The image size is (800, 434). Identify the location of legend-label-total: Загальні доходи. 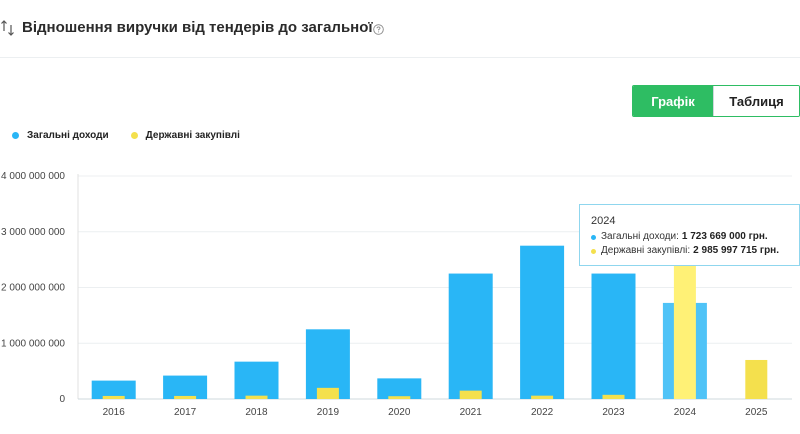
(68, 135).